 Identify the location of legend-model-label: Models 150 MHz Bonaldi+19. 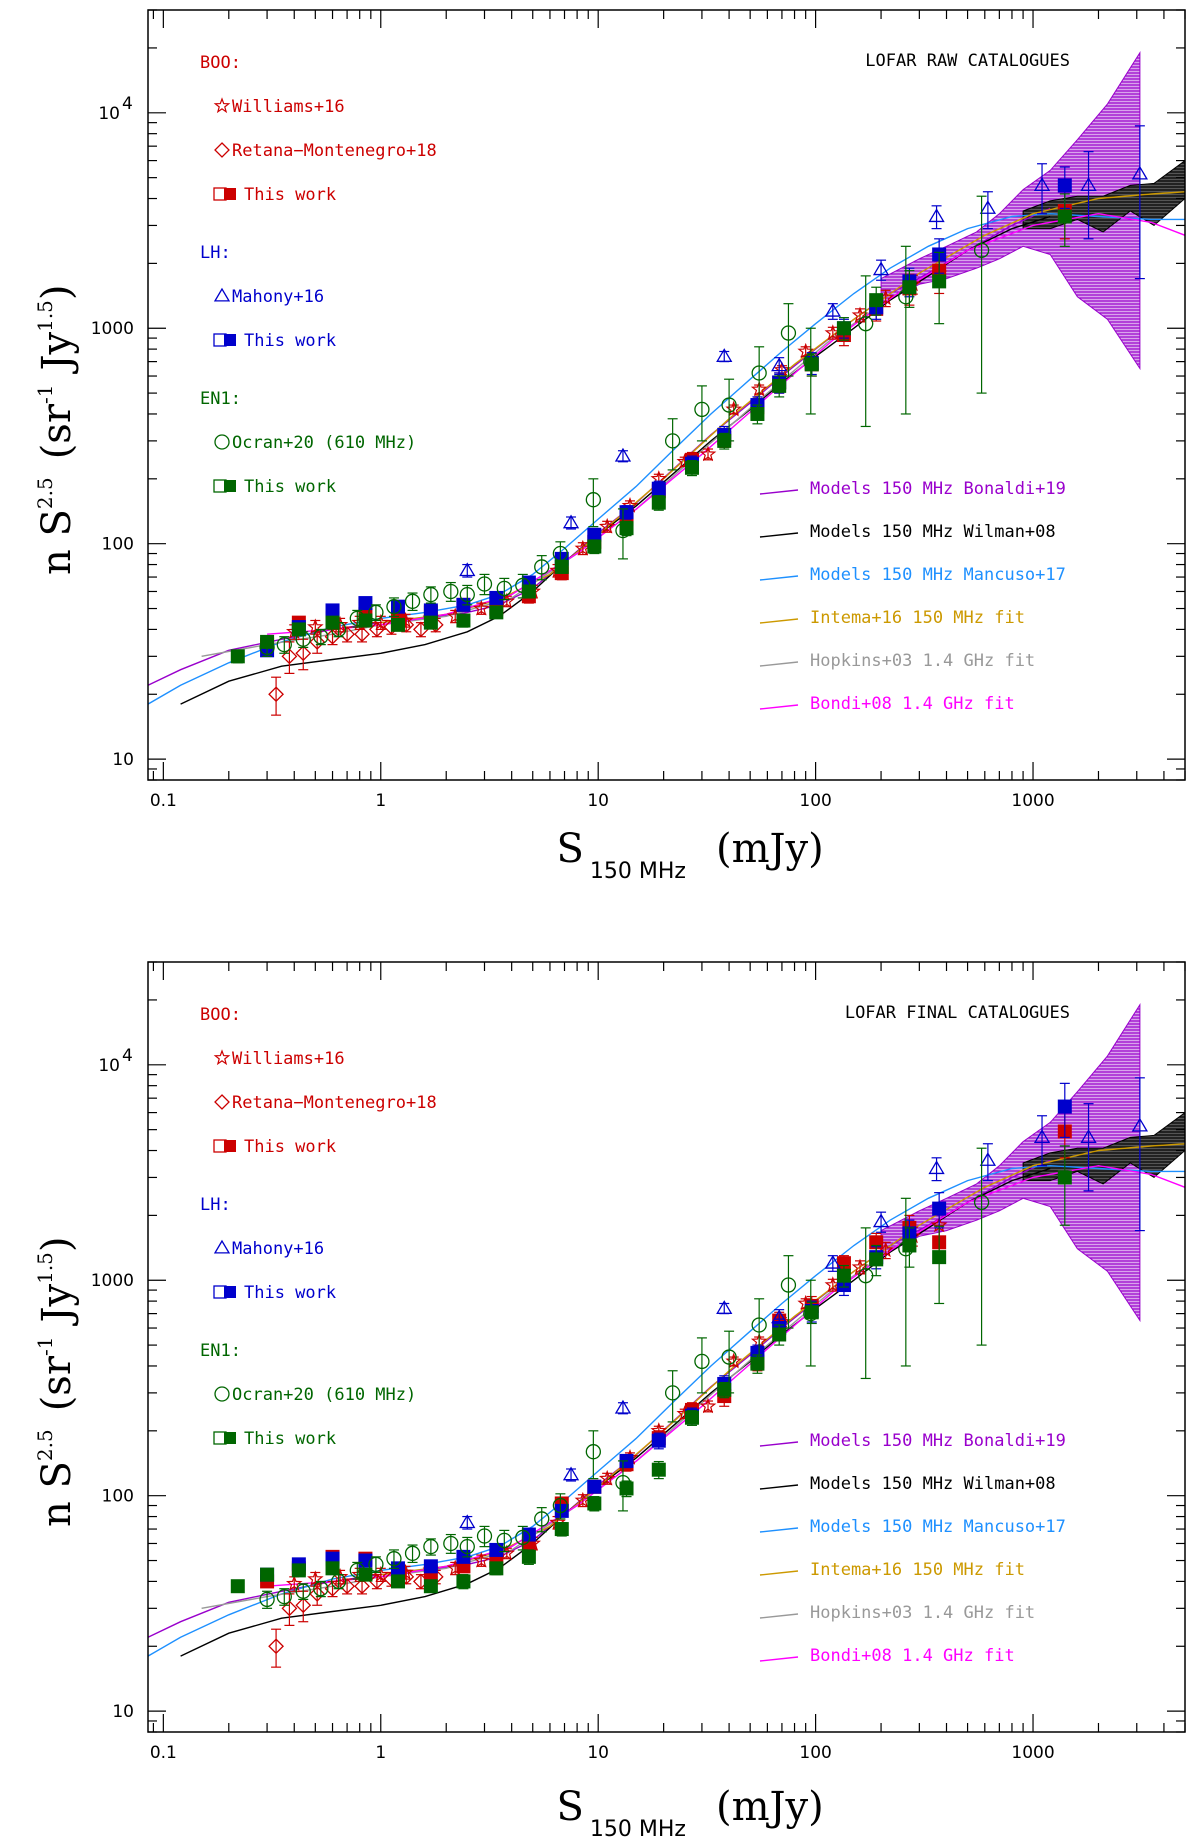
(938, 1441).